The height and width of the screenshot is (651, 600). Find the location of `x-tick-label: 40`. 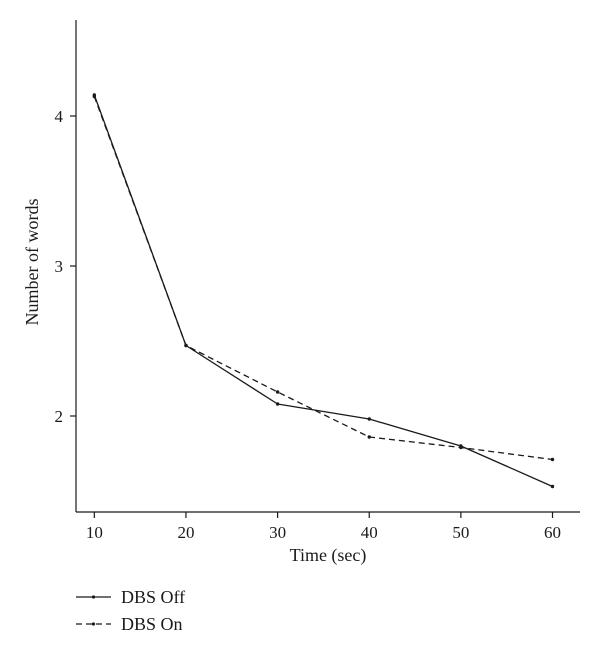

x-tick-label: 40 is located at coordinates (369, 532).